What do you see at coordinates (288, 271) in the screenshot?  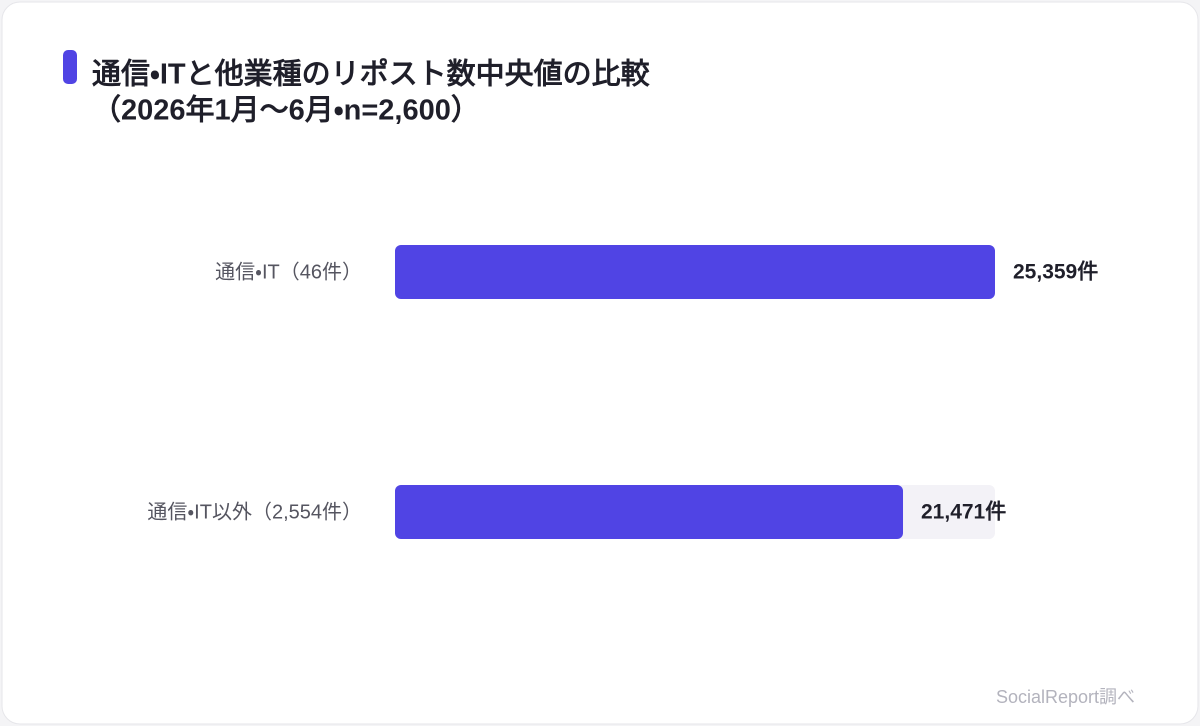 I see `category-label: 通信・IT（46件）` at bounding box center [288, 271].